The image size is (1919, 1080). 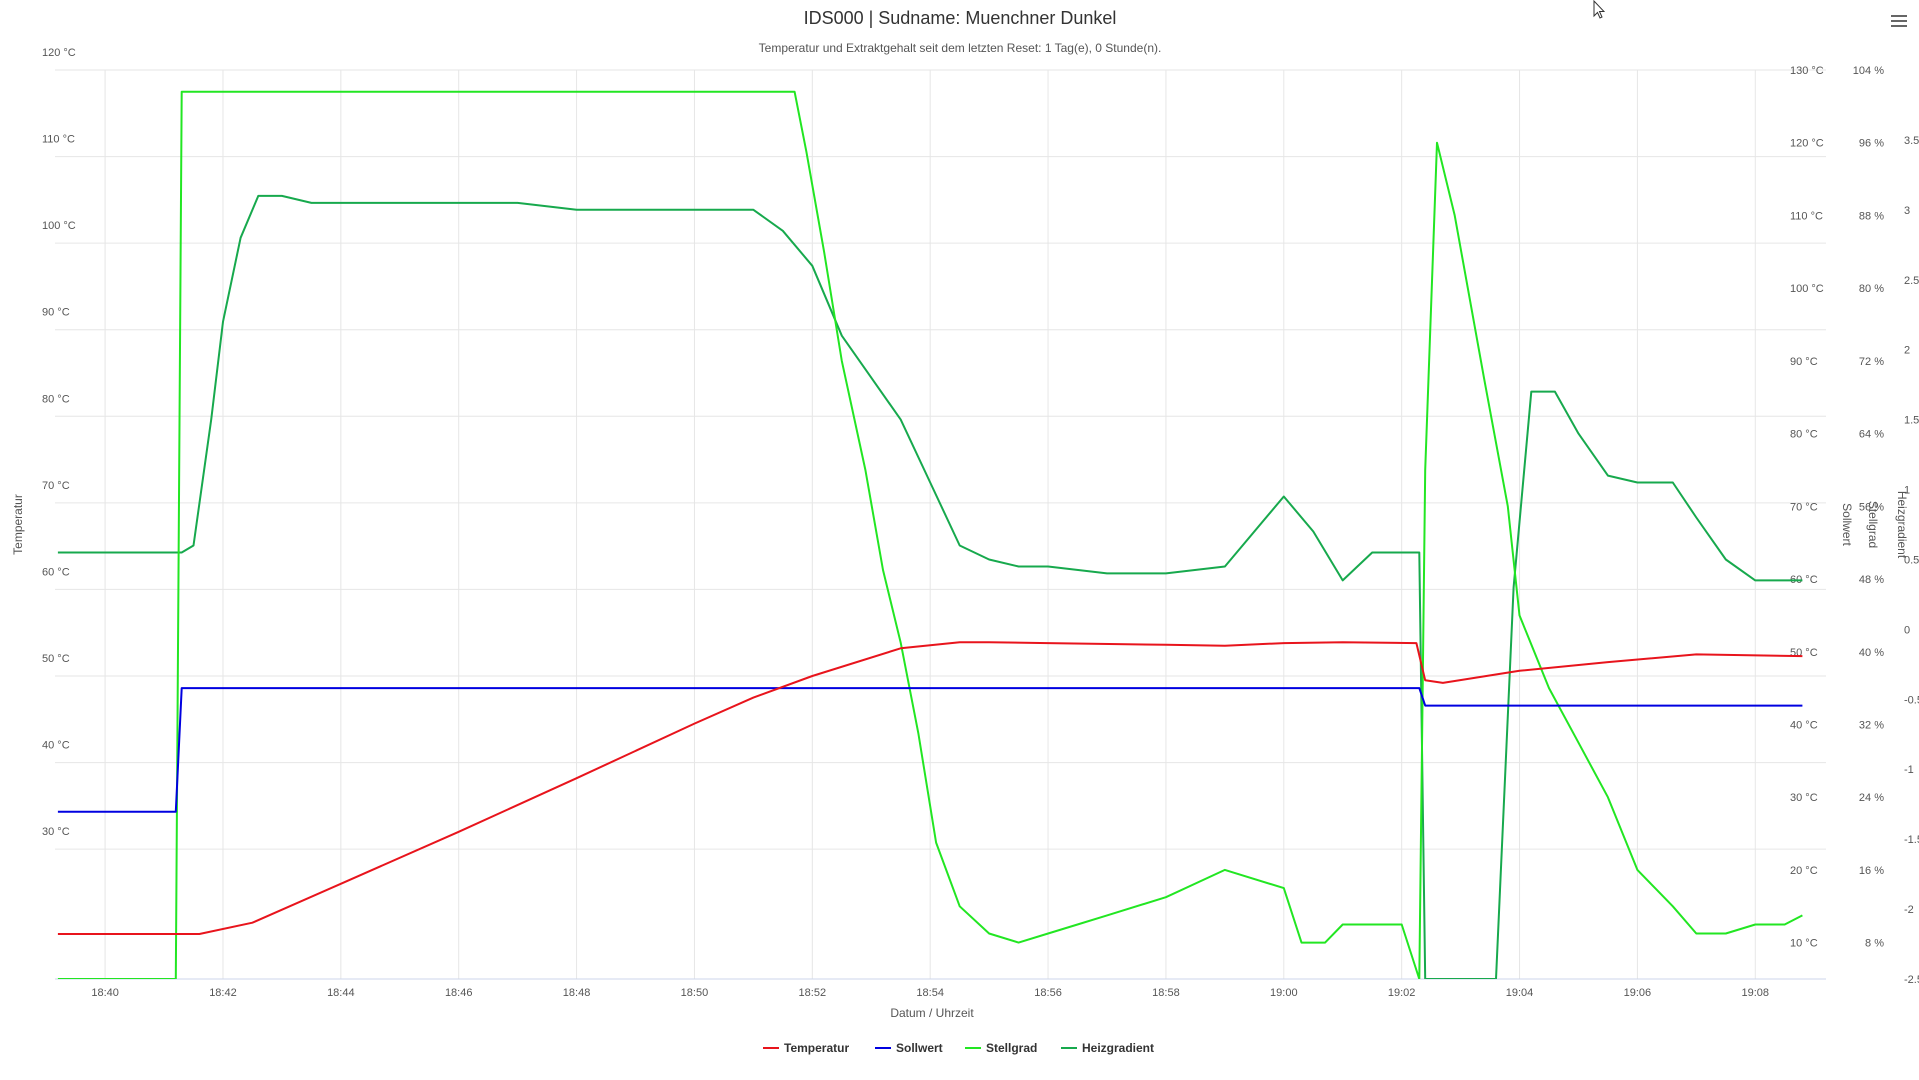 I want to click on heizgradient-tick-label: 1, so click(x=1907, y=491).